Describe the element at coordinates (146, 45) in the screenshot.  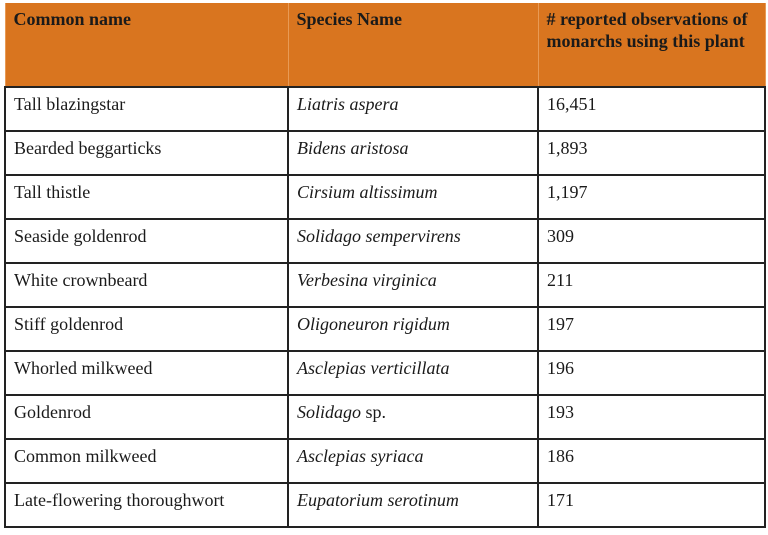
I see `header-common-name: Common name` at that location.